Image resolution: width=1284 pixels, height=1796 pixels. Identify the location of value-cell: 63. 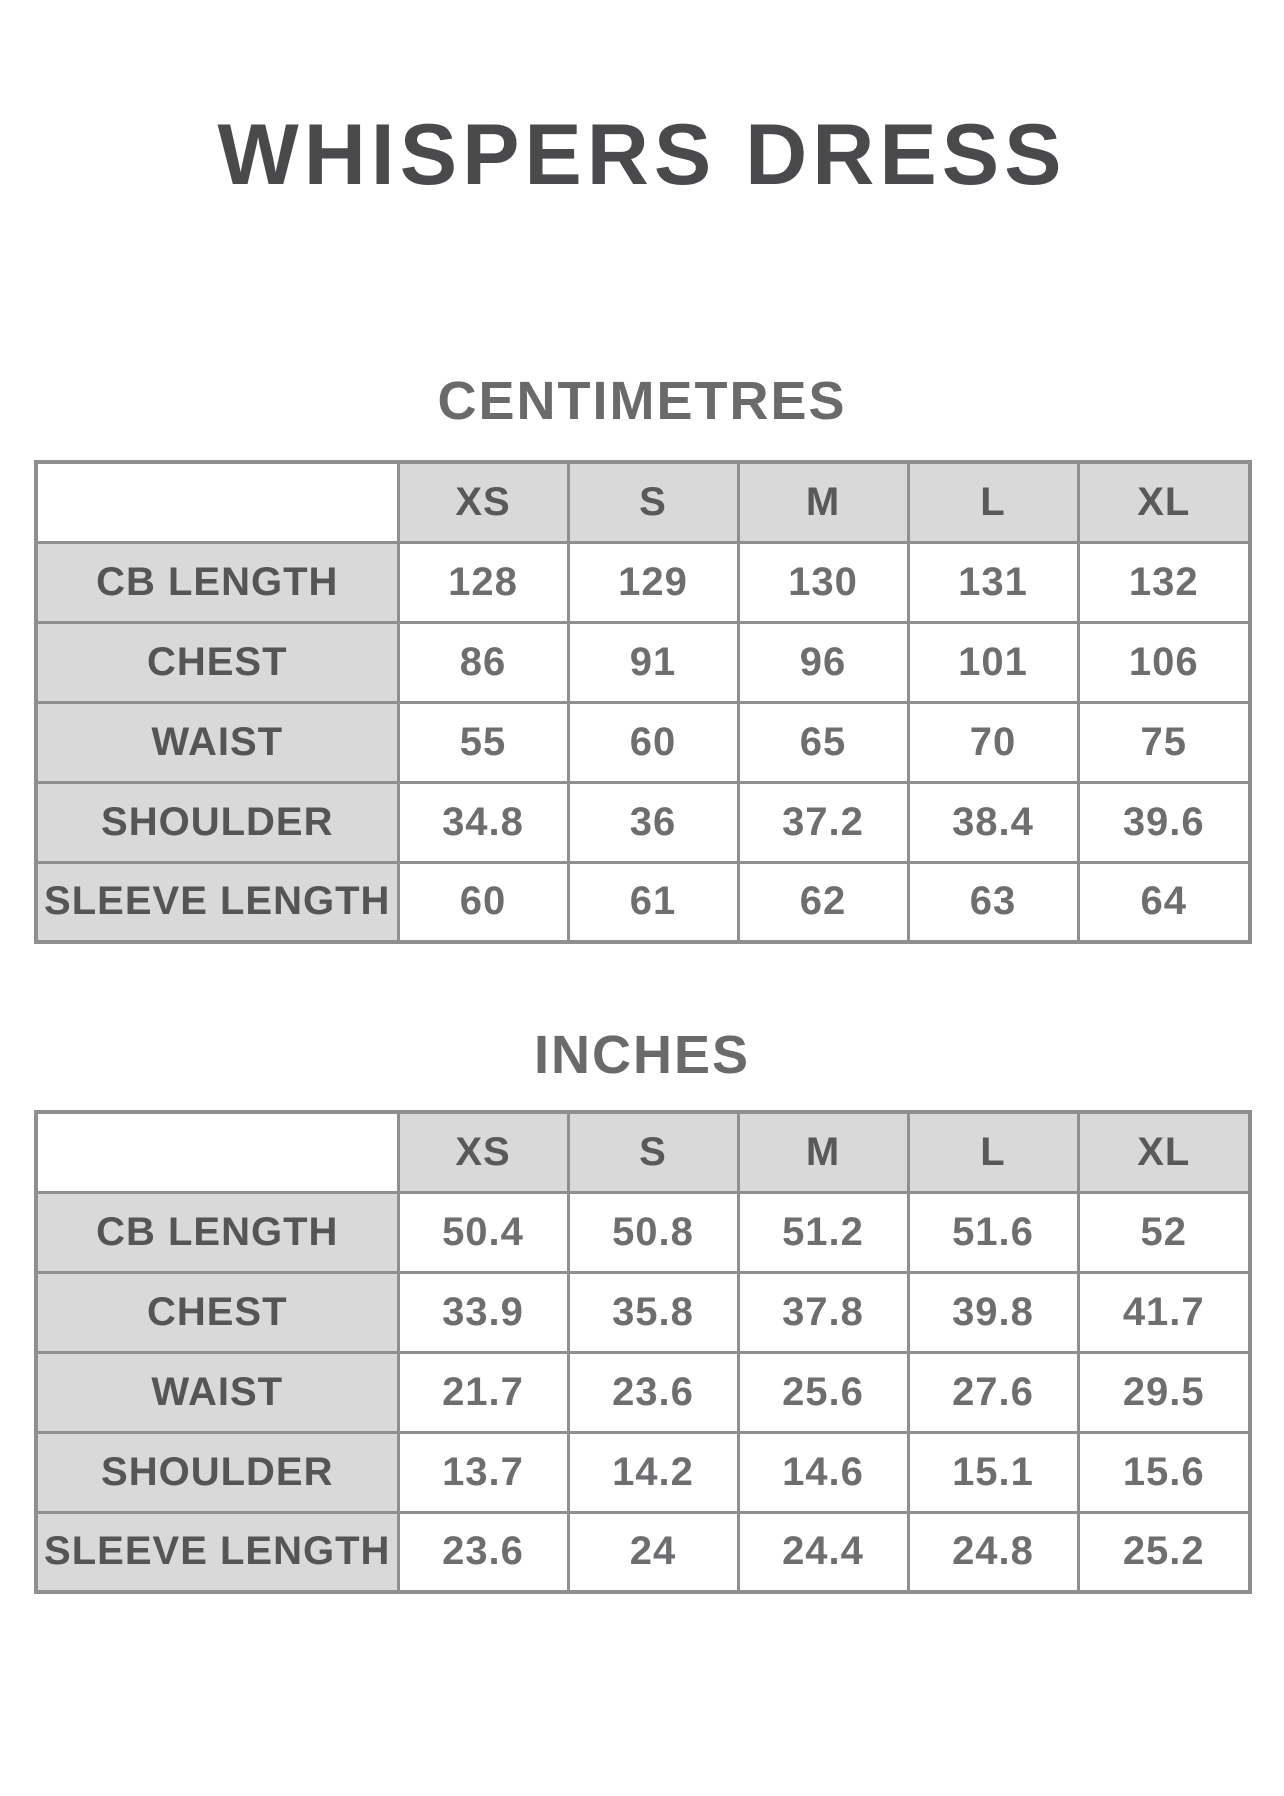
(993, 902).